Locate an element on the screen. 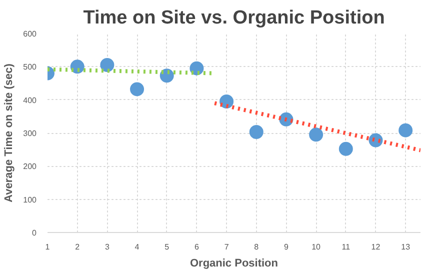 The height and width of the screenshot is (272, 440). y-axis-title: Average Time on site (sec) is located at coordinates (9, 132).